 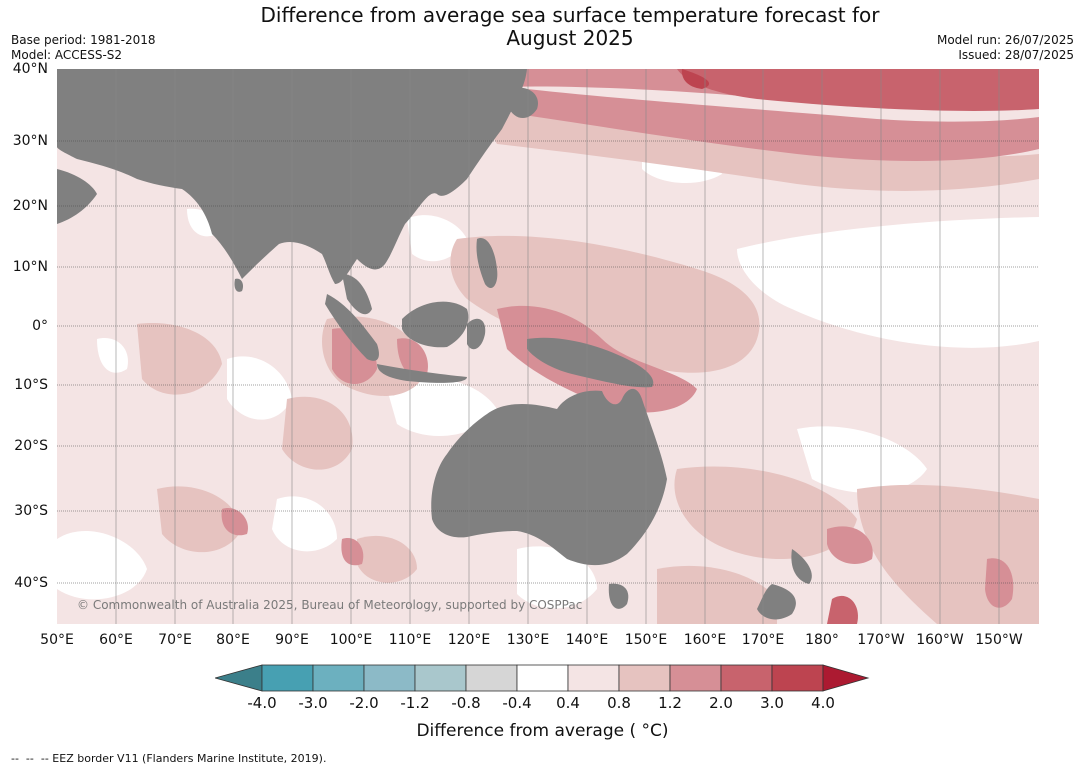 What do you see at coordinates (313, 703) in the screenshot?
I see `colorbar-tick: -3.0` at bounding box center [313, 703].